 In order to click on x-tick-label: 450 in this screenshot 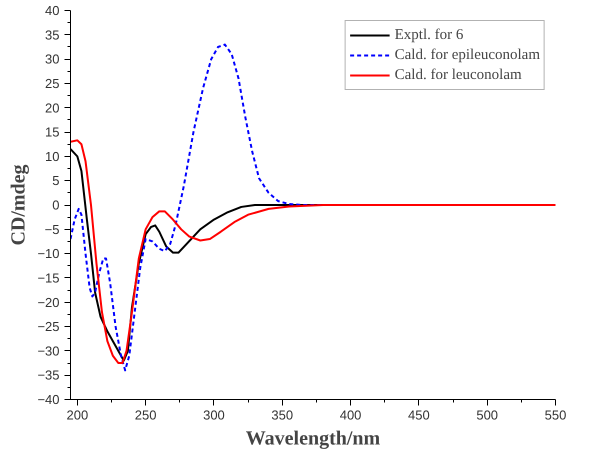, I will do `click(419, 415)`.